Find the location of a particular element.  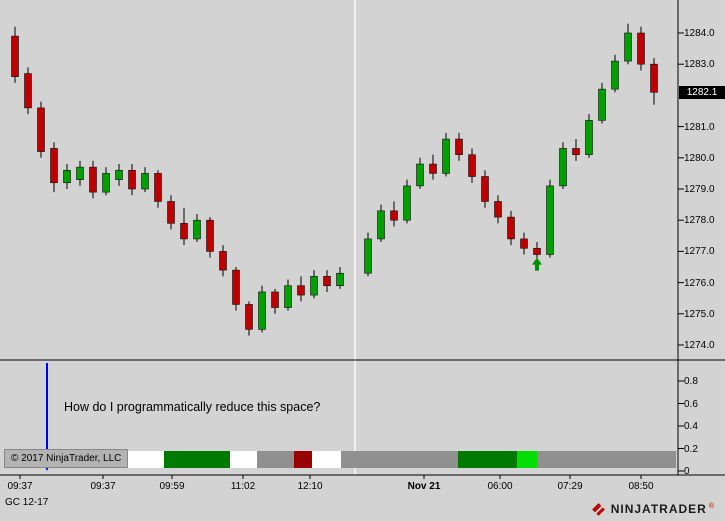

registered-mark-icon: ® is located at coordinates (711, 506).